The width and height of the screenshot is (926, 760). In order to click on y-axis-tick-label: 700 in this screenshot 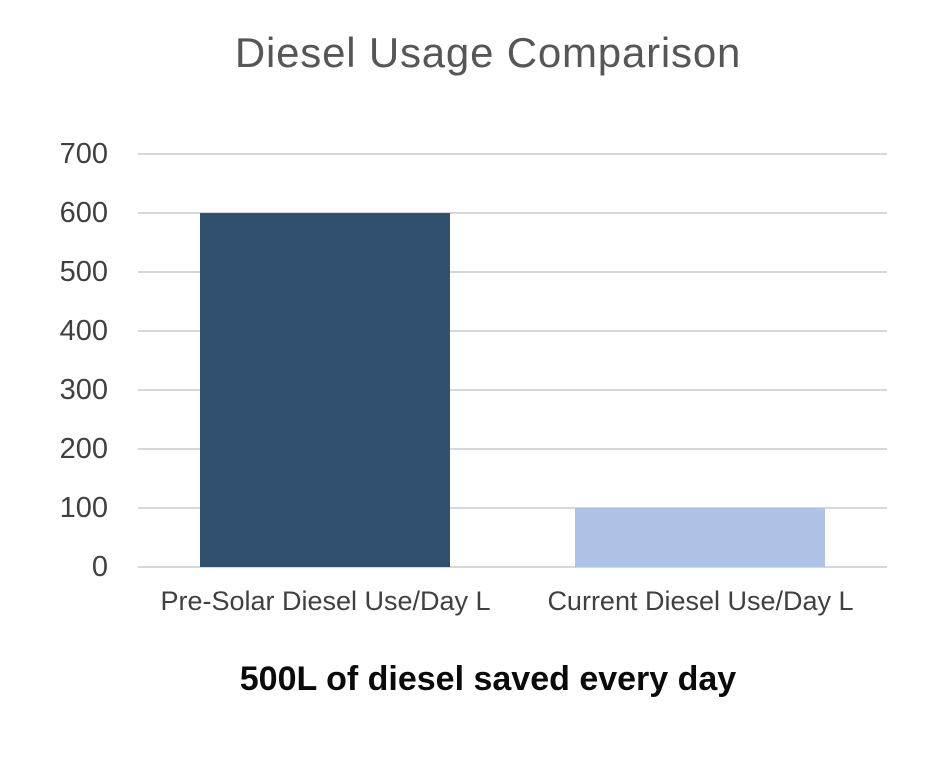, I will do `click(83, 154)`.